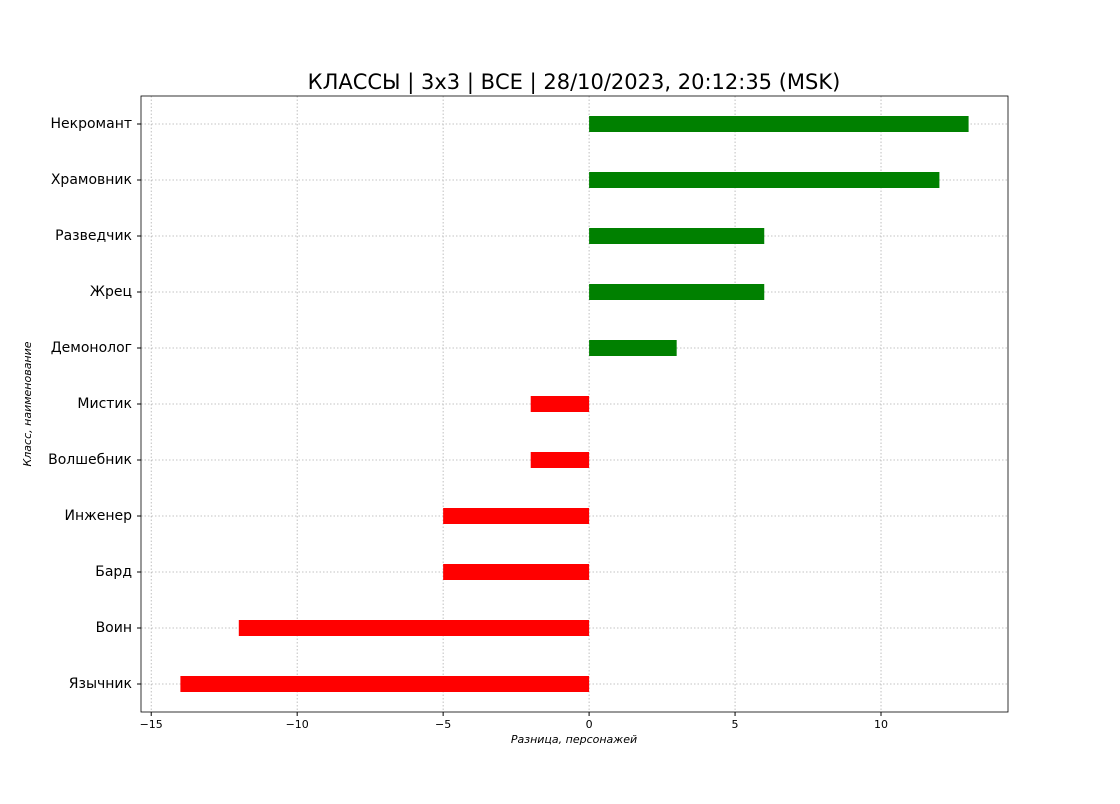 The height and width of the screenshot is (804, 1120). What do you see at coordinates (104, 404) in the screenshot?
I see `y-tick-label: Мистик` at bounding box center [104, 404].